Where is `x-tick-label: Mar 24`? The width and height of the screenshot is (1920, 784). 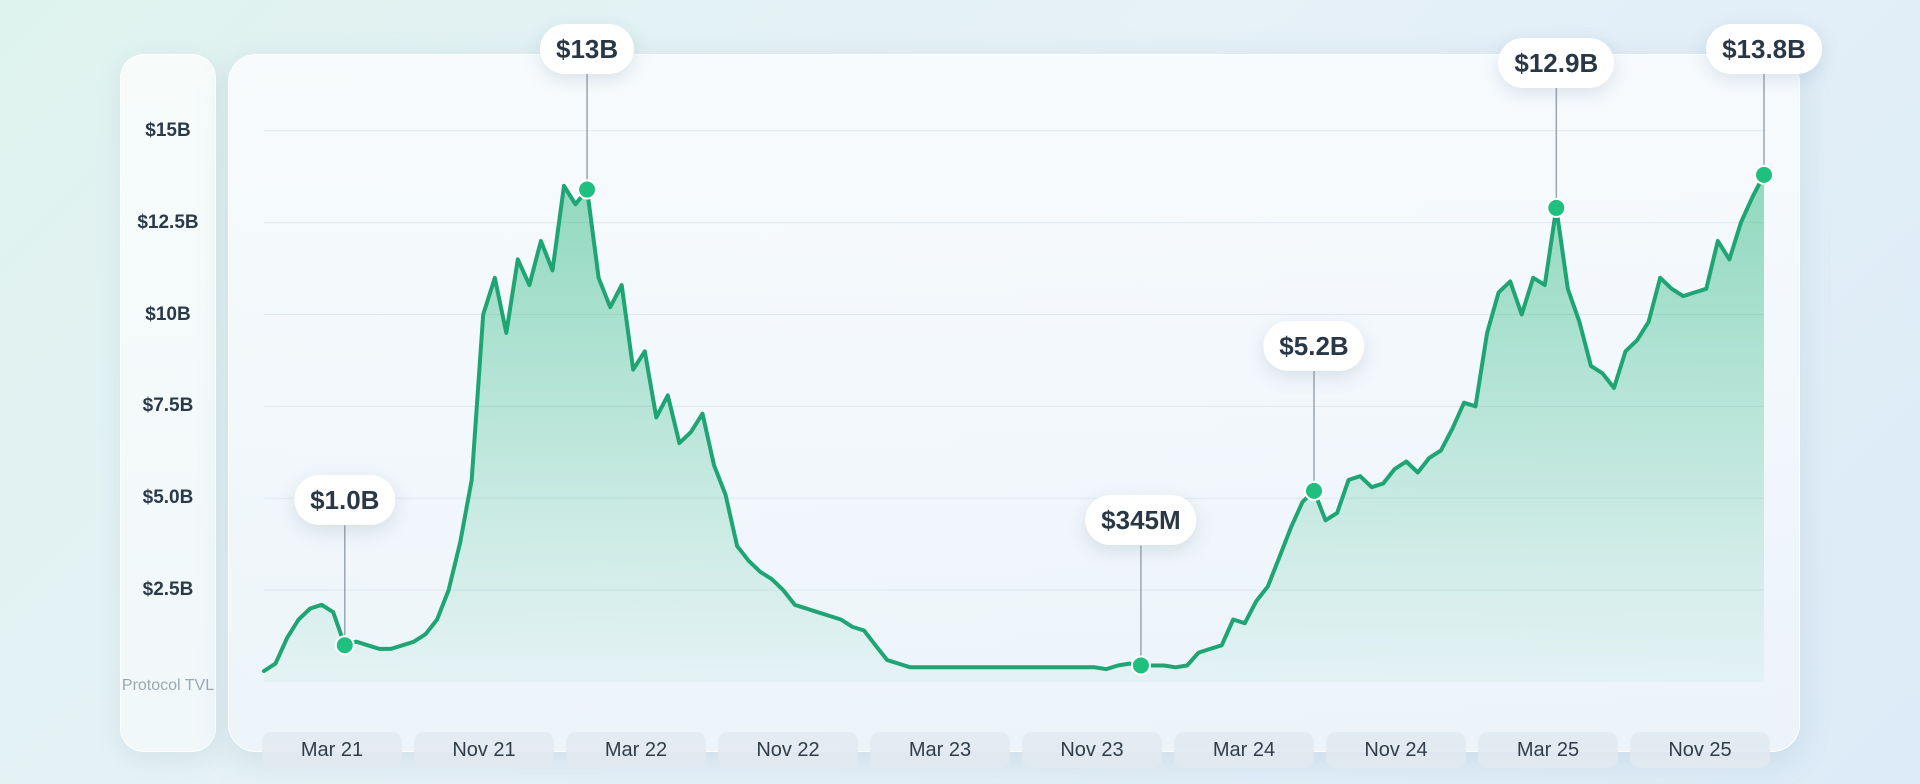
x-tick-label: Mar 24 is located at coordinates (1244, 750).